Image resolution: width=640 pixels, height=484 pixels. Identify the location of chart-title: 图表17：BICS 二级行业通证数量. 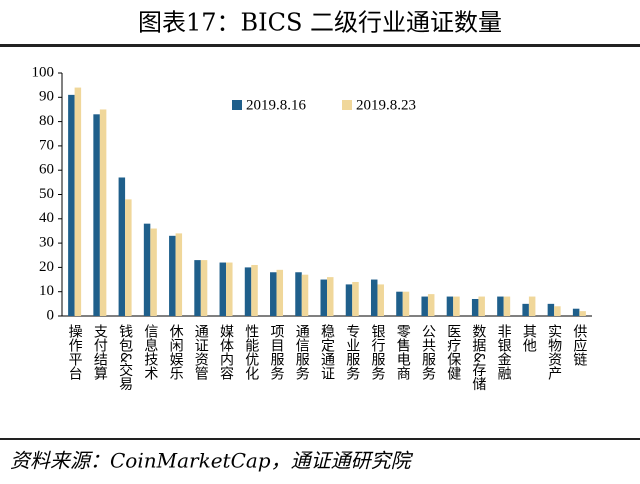
(320, 23).